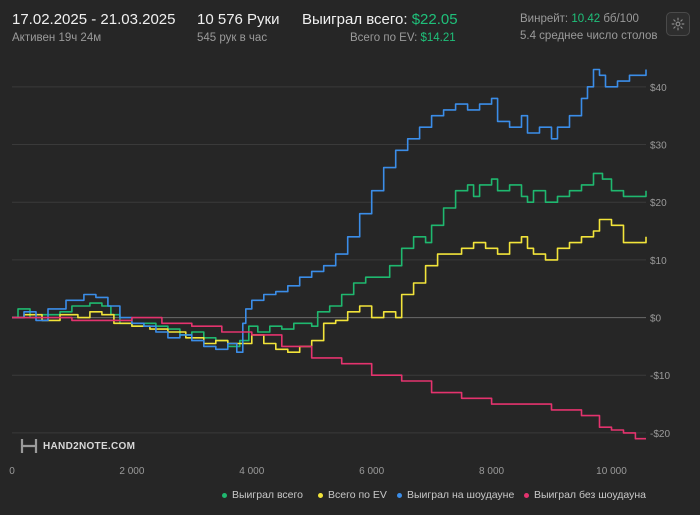 This screenshot has height=515, width=700. I want to click on hands-per-hour: 545 рук в час, so click(232, 38).